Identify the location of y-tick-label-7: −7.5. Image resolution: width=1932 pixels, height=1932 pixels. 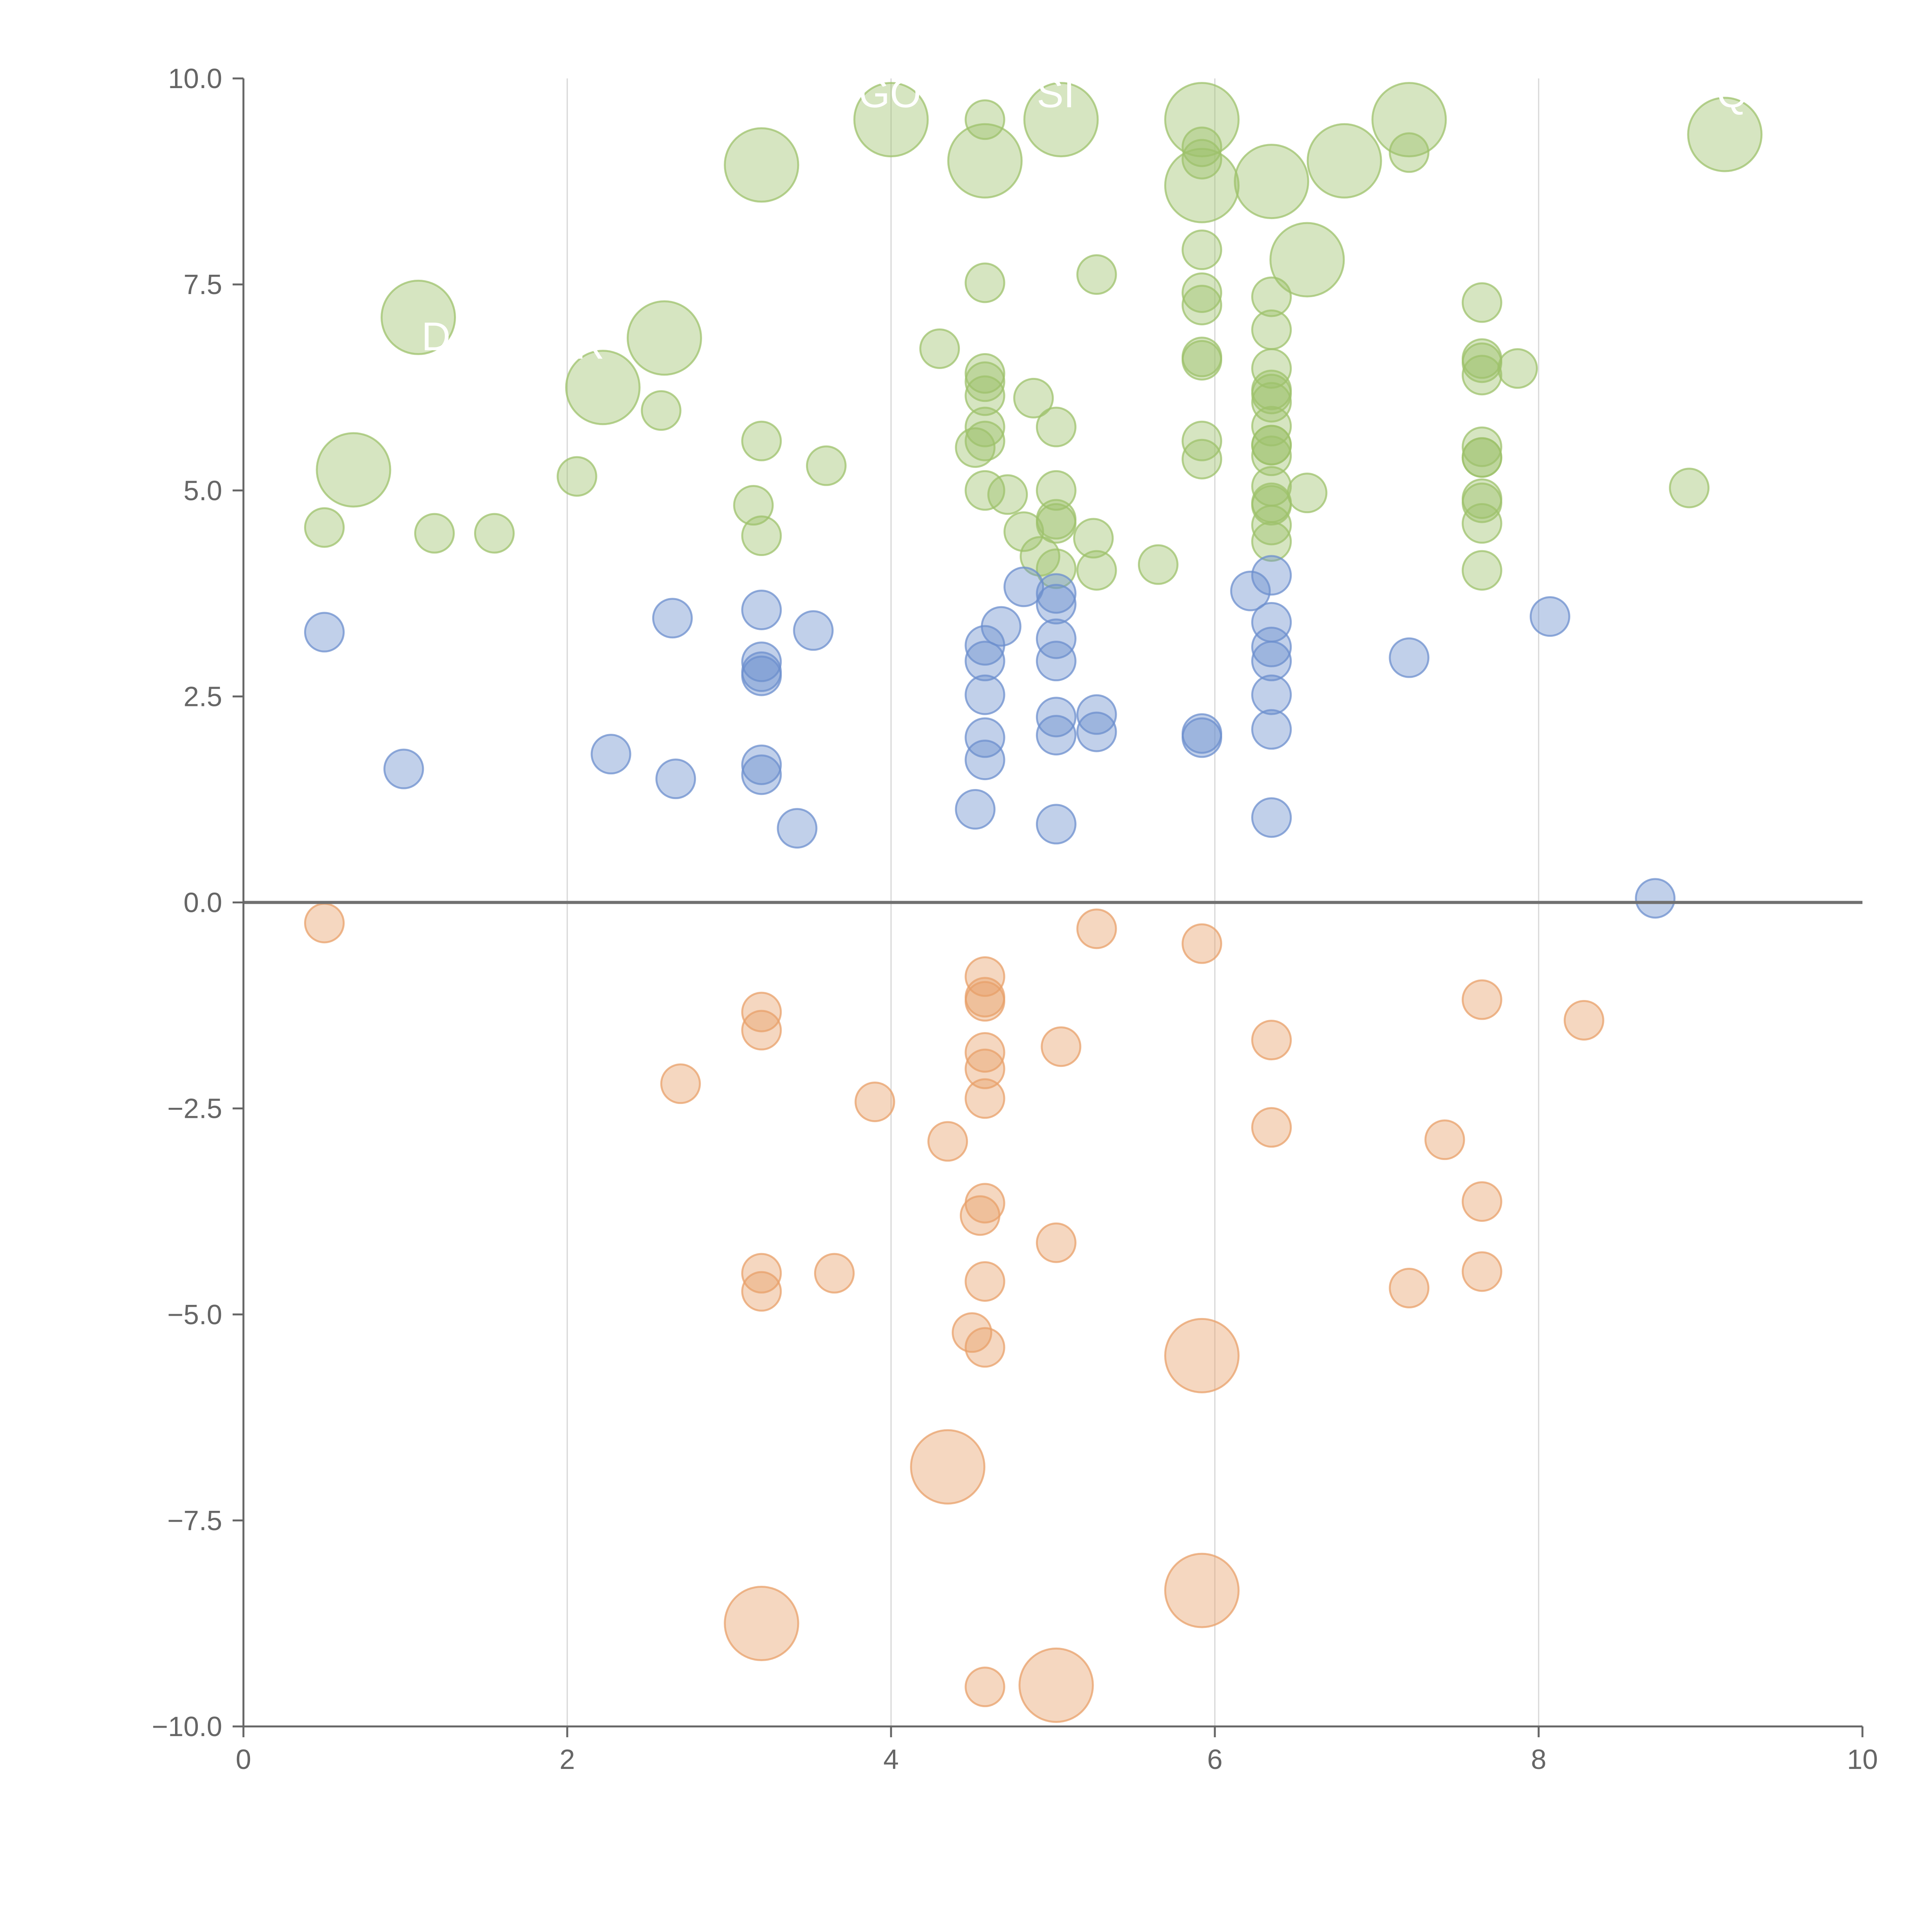
(194, 1520).